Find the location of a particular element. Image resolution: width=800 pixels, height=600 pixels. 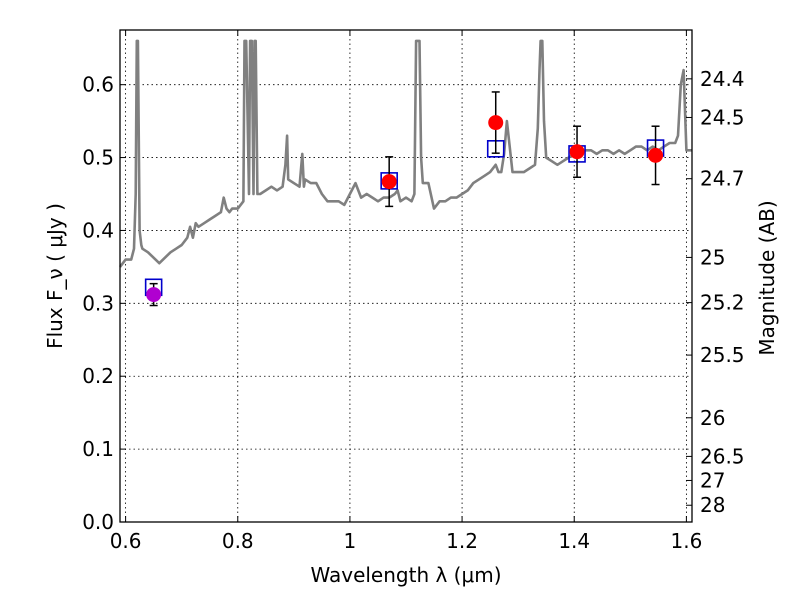

y-axis-label: Flux F_ν ( μJy ) is located at coordinates (55, 276).